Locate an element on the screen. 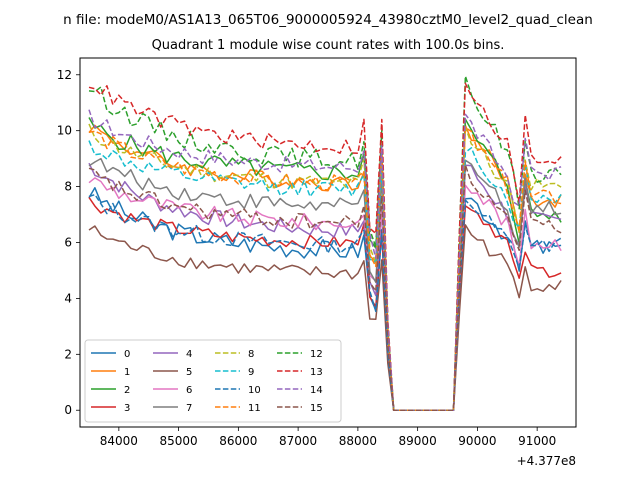 This screenshot has height=480, width=640. x-tick-label: 85000 is located at coordinates (179, 441).